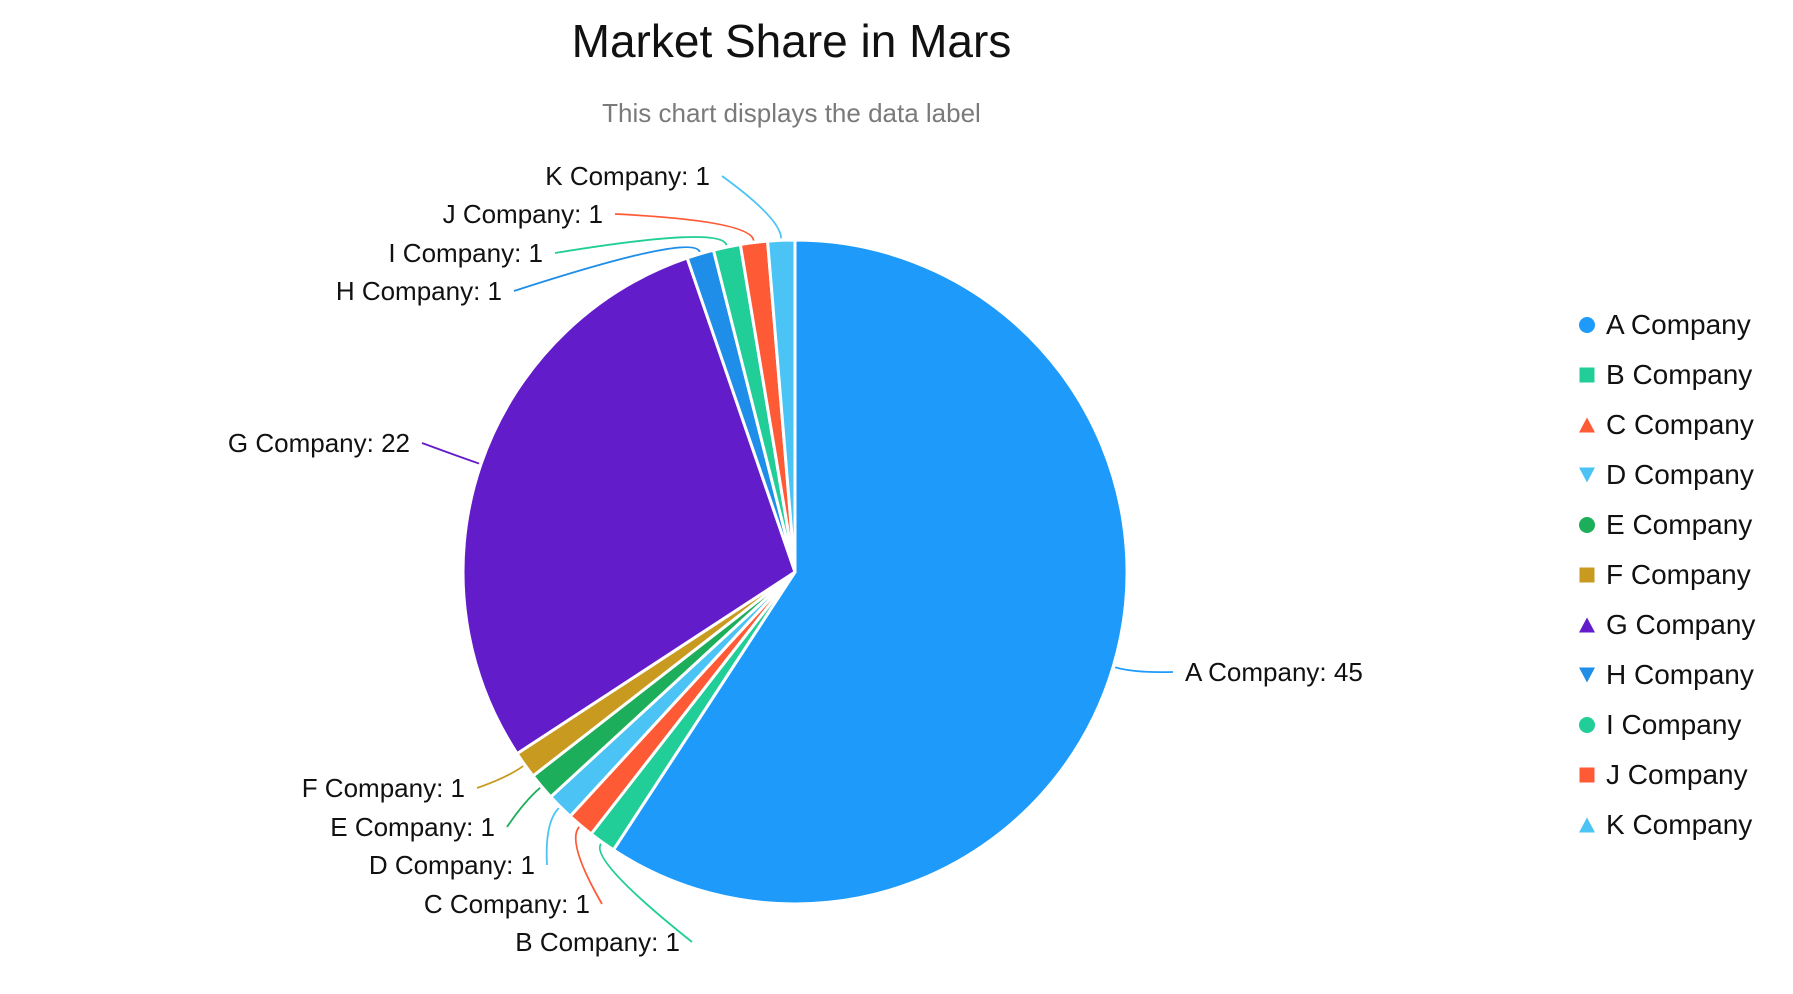  What do you see at coordinates (412, 827) in the screenshot?
I see `data-label-e: E Company: 1` at bounding box center [412, 827].